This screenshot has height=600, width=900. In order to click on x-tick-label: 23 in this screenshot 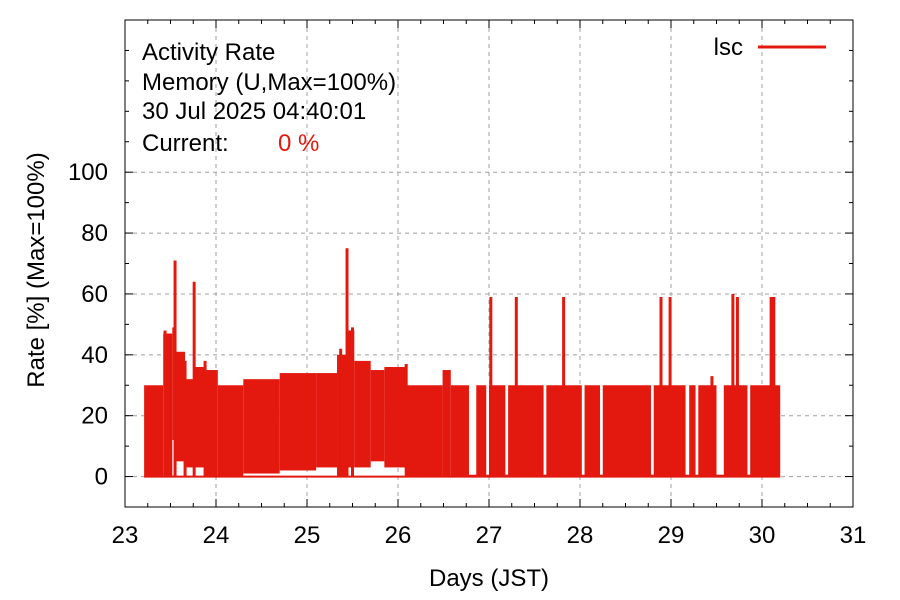, I will do `click(125, 535)`.